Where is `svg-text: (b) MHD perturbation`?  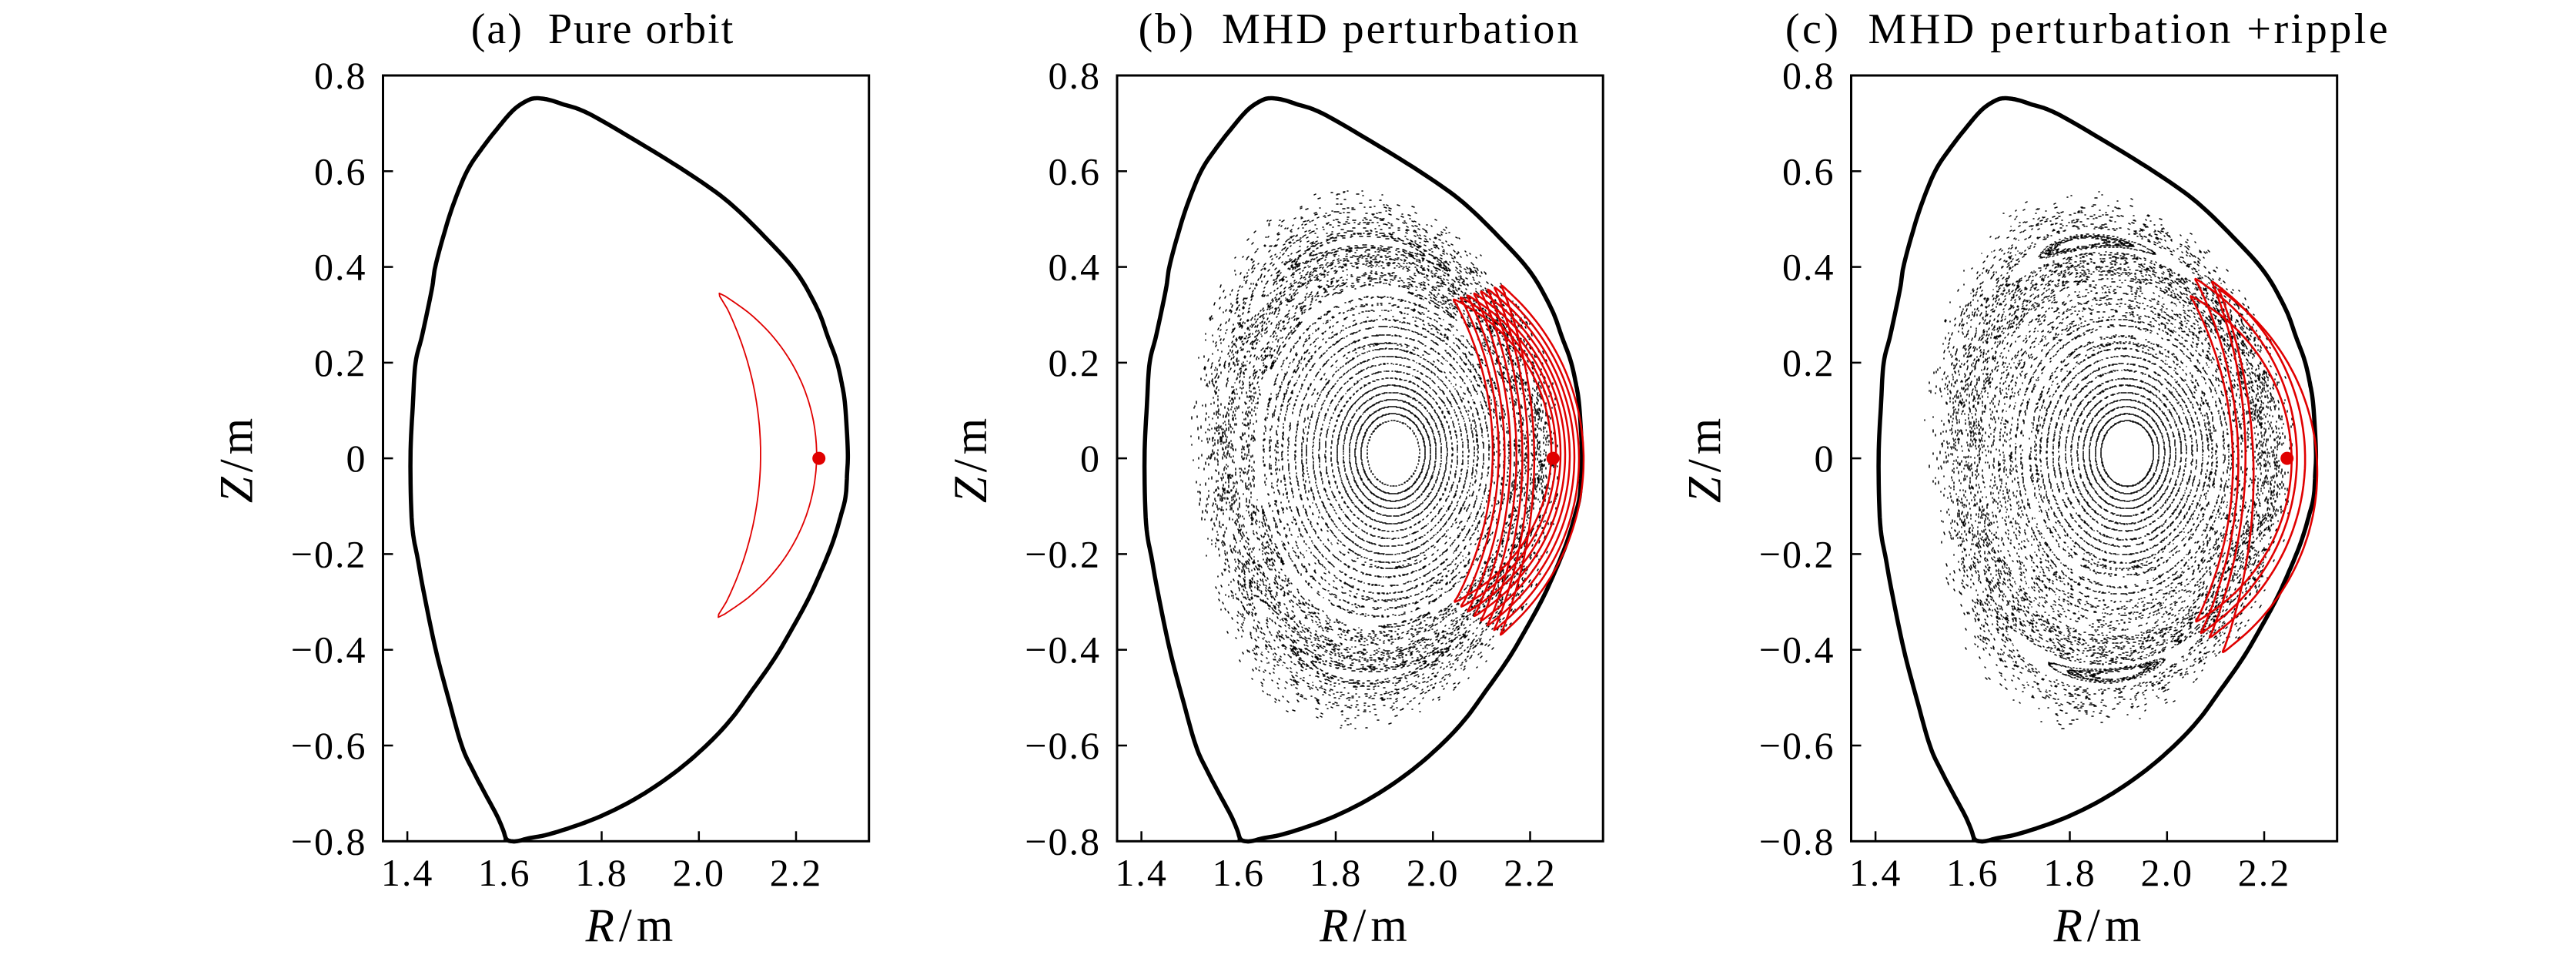
svg-text: (b) MHD perturbation is located at coordinates (1360, 29).